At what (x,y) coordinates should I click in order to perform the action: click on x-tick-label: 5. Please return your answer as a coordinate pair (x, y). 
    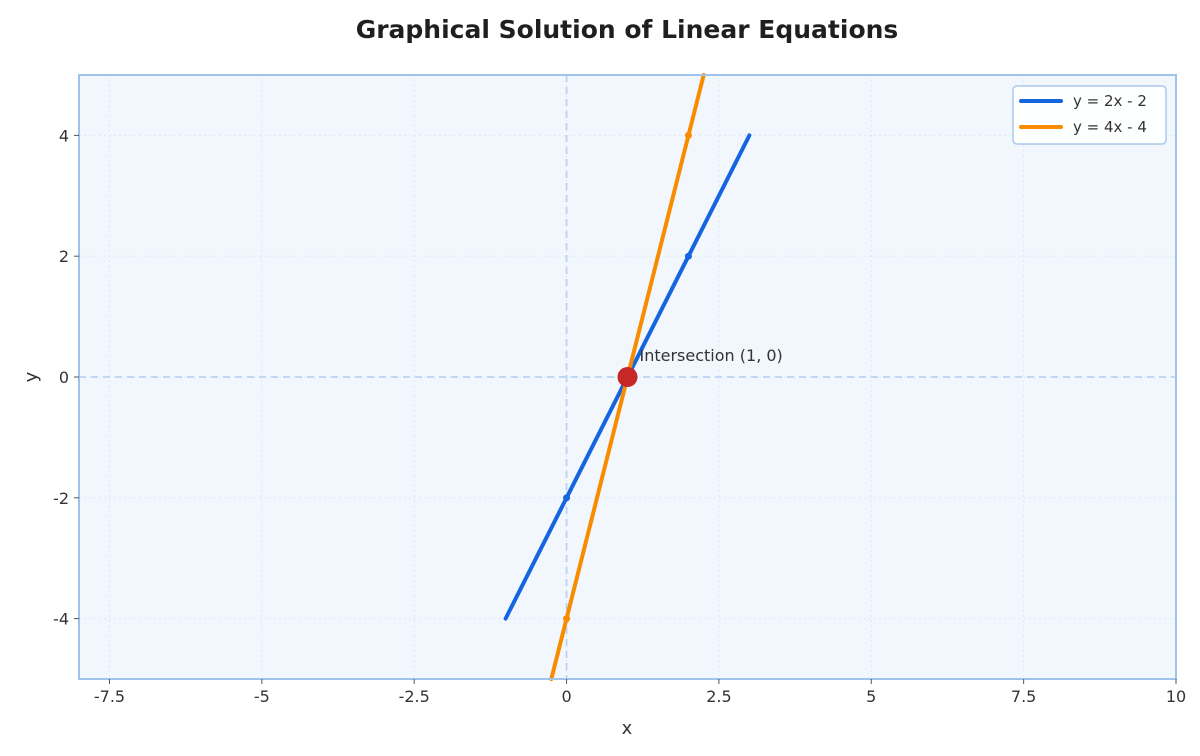
    Looking at the image, I should click on (871, 696).